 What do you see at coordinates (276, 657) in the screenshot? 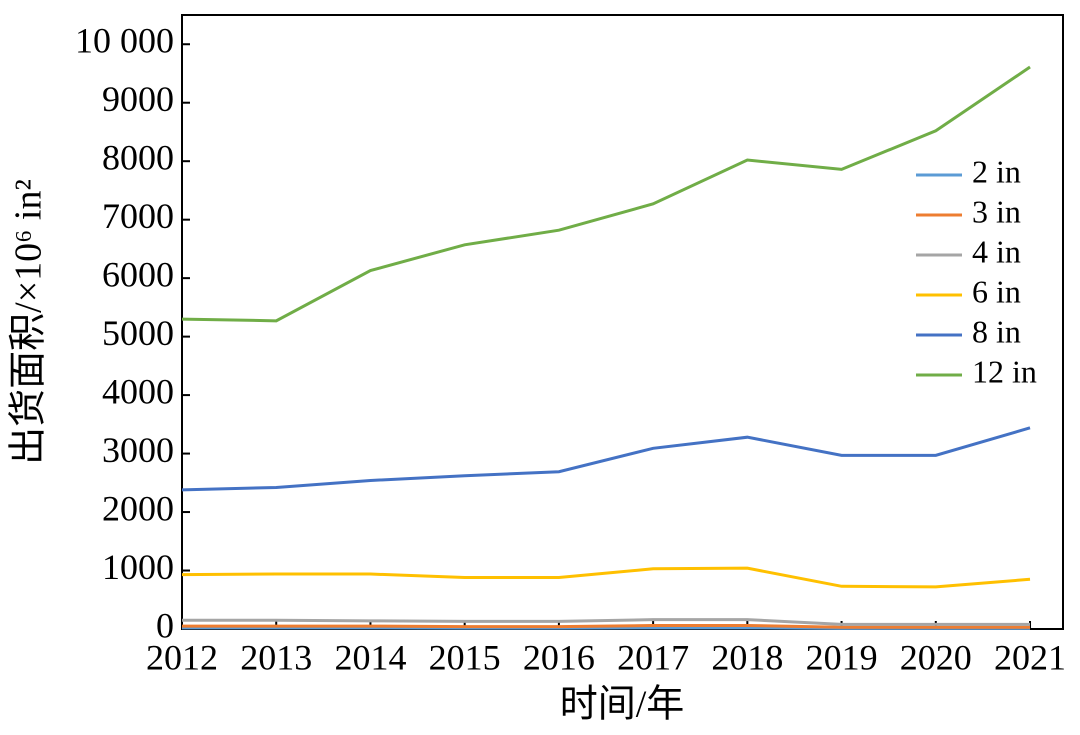
I see `x-tick-label: 2013` at bounding box center [276, 657].